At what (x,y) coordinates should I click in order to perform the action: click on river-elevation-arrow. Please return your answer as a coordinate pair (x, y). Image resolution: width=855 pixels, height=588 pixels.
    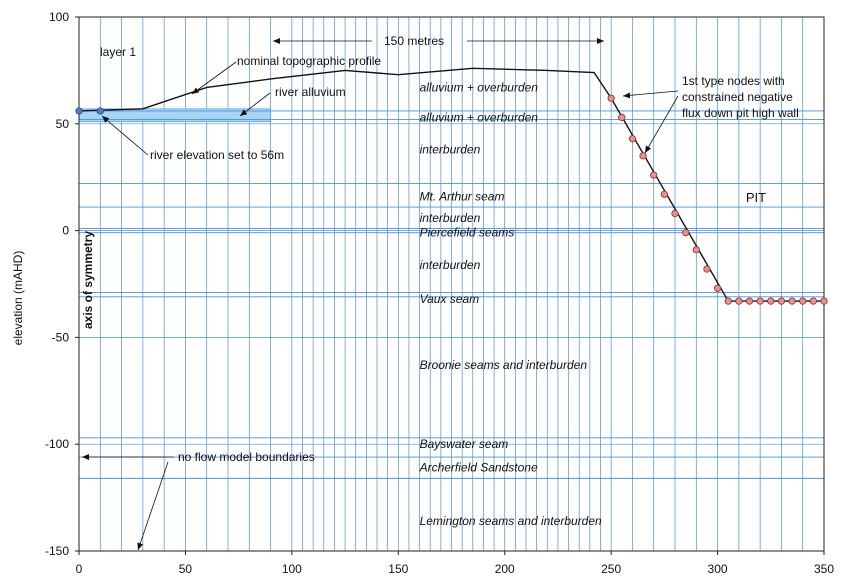
    Looking at the image, I should click on (125, 135).